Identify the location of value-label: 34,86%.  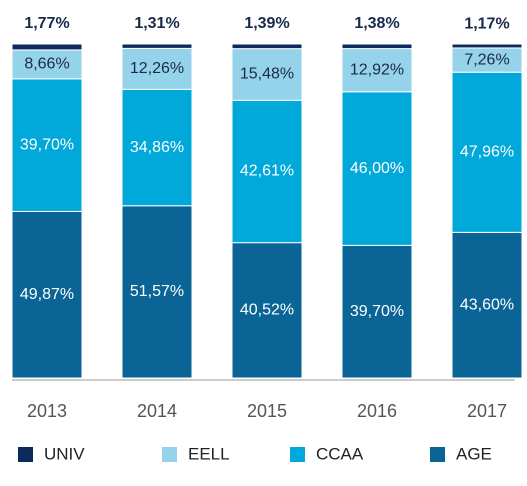
(157, 147).